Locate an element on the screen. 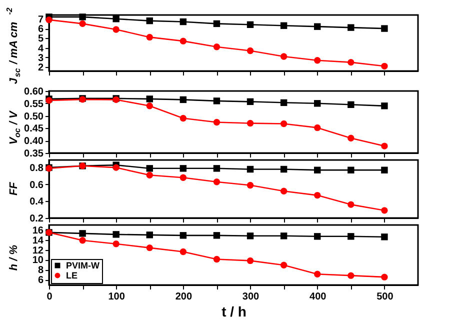 The width and height of the screenshot is (462, 331). y-tick-label: 0.60 is located at coordinates (34, 92).